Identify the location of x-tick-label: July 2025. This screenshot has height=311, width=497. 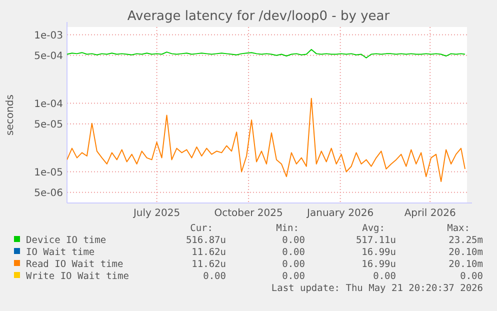
(156, 213).